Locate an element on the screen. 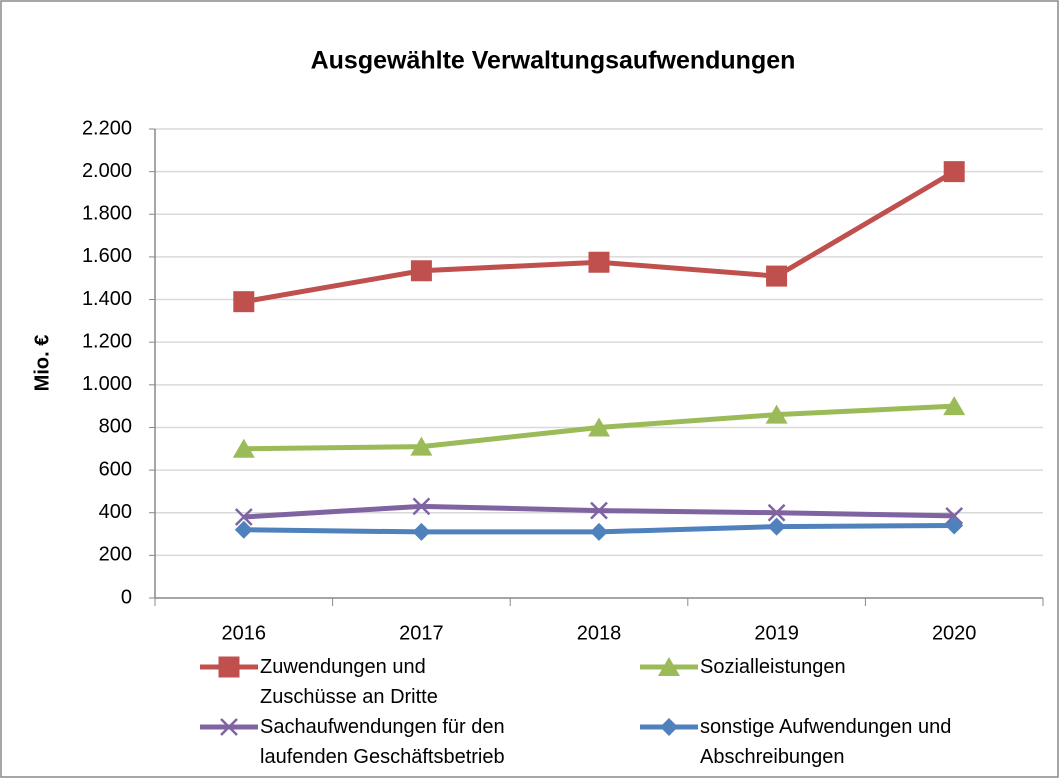 This screenshot has width=1059, height=778. legend-label: sonstige Aufwendungen und Abschreibungen is located at coordinates (826, 742).